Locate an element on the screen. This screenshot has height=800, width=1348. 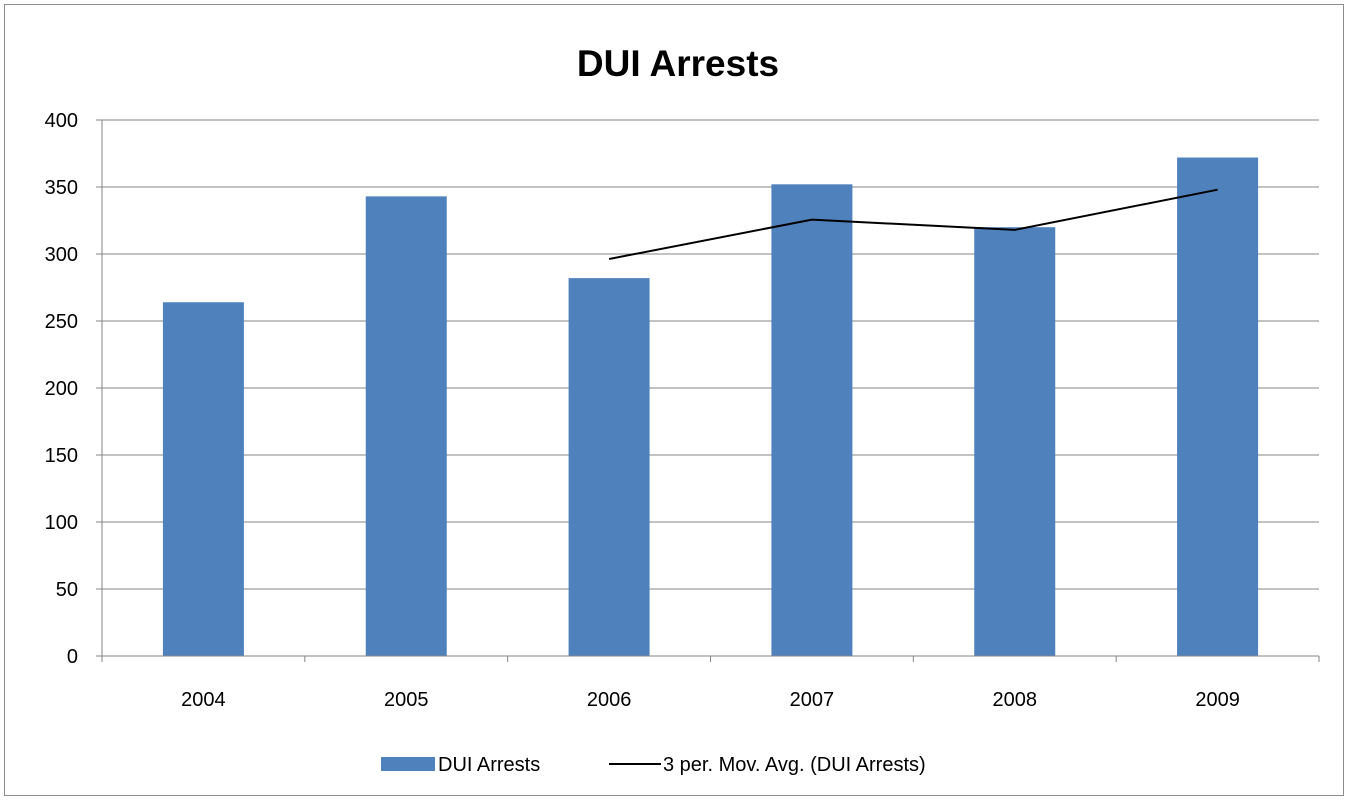
moving-average-line-group is located at coordinates (913, 224).